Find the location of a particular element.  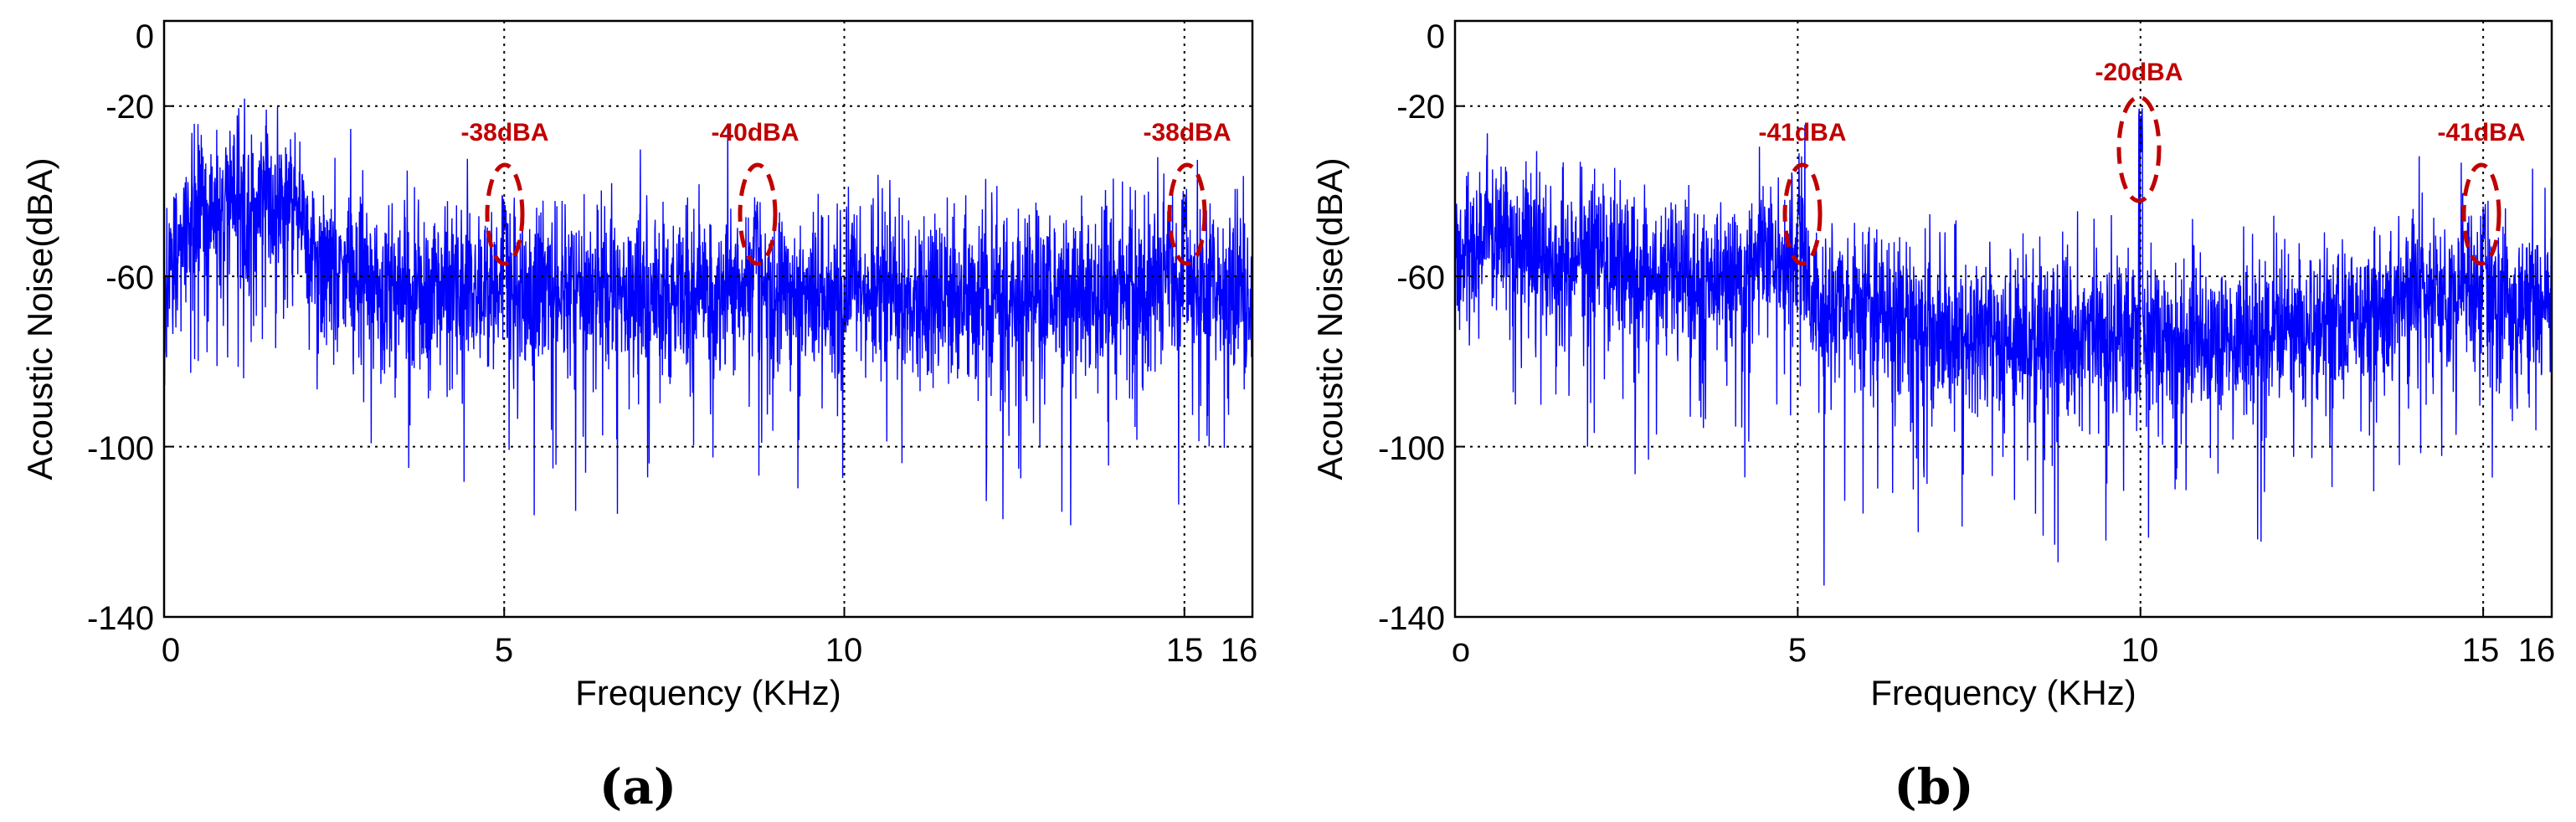

panel-b-x-tick-label: 16 is located at coordinates (2537, 650).